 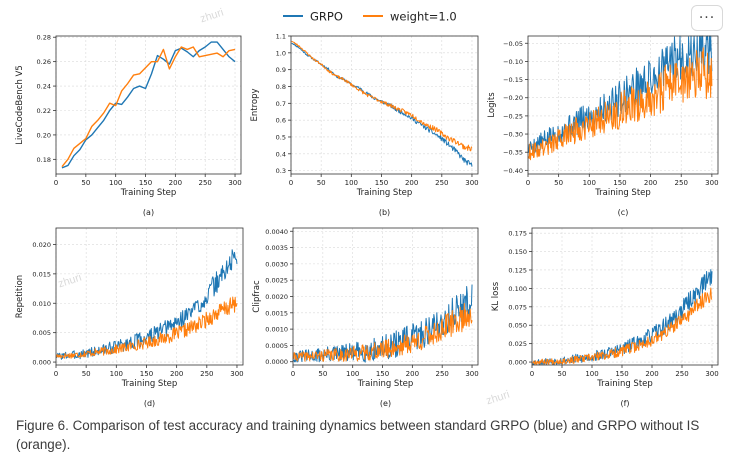 What do you see at coordinates (148, 212) in the screenshot?
I see `panel-label: (a)` at bounding box center [148, 212].